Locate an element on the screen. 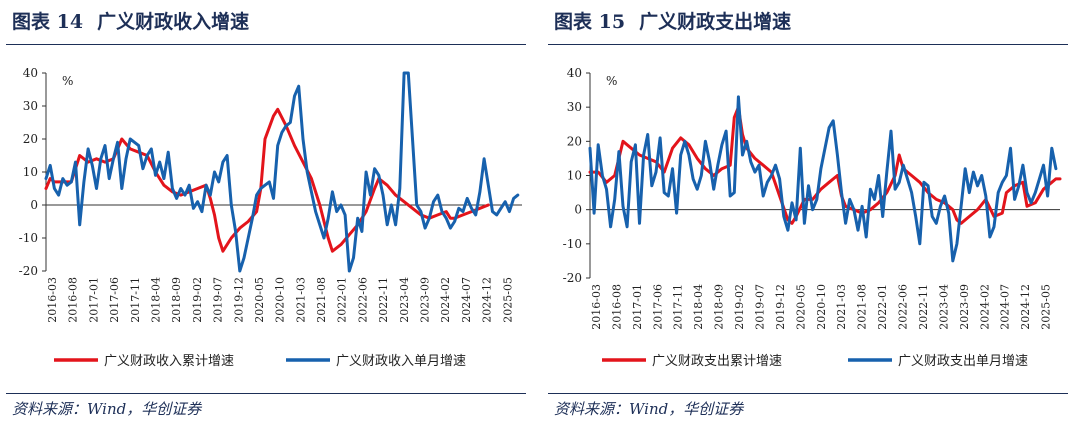  figure-15-x-tick-label: 2016-03 is located at coordinates (596, 307).